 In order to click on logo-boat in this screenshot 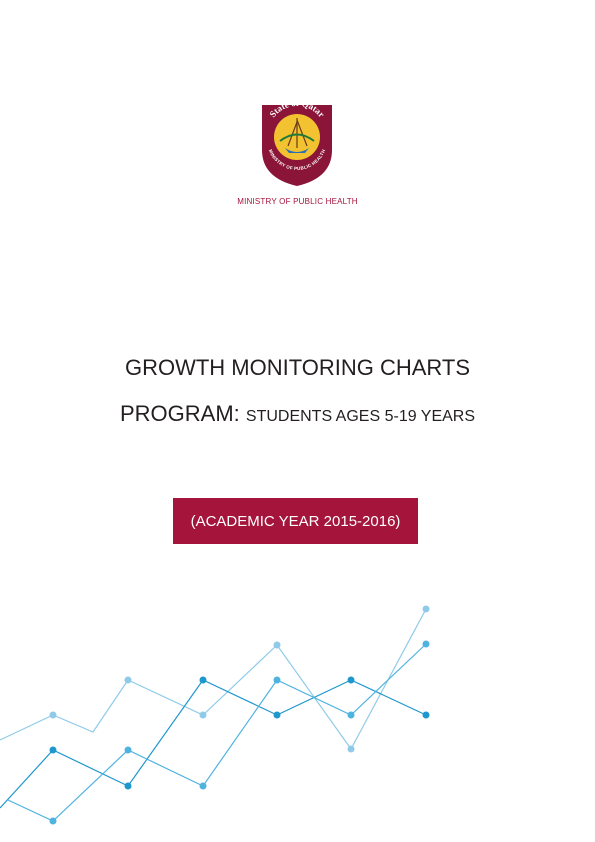, I will do `click(297, 150)`.